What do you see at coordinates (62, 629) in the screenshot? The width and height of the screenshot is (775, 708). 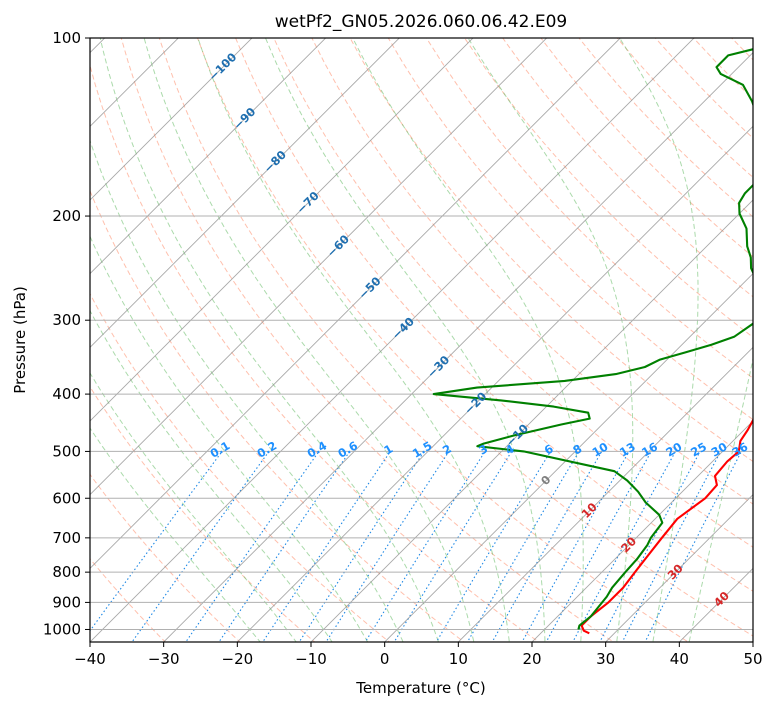 I see `y-tick-label: 1000` at bounding box center [62, 629].